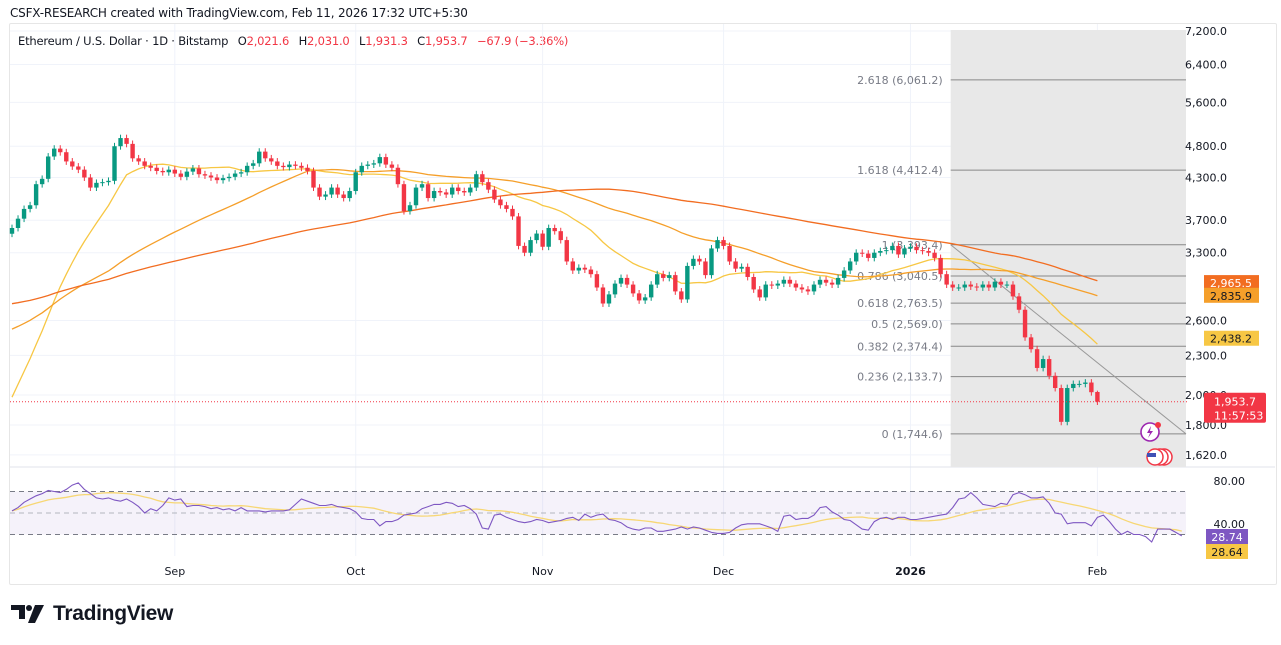  I want to click on low-value: 1,931.3, so click(386, 41).